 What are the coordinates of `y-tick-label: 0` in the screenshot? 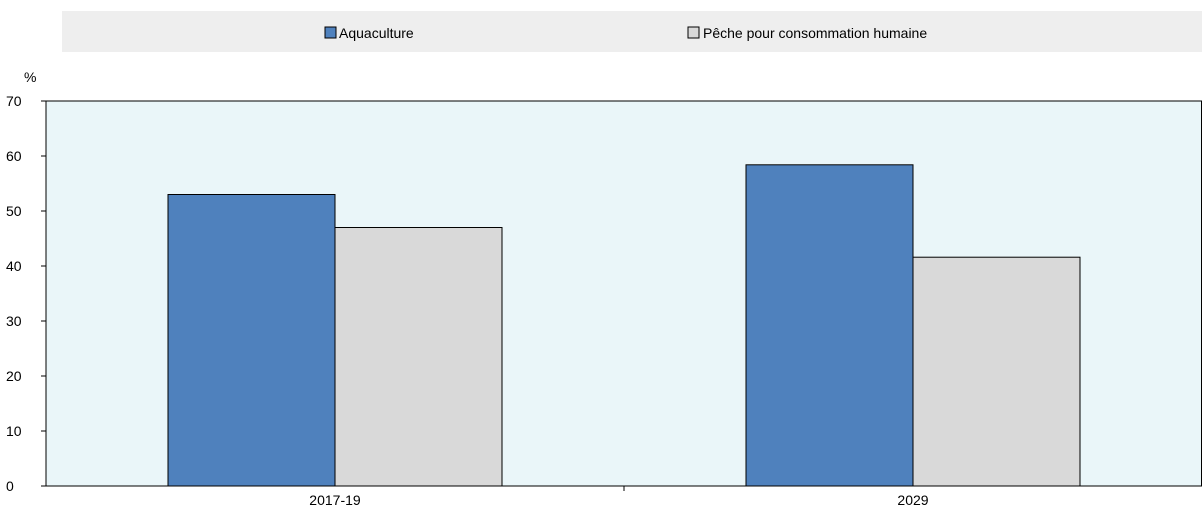 It's located at (10, 486).